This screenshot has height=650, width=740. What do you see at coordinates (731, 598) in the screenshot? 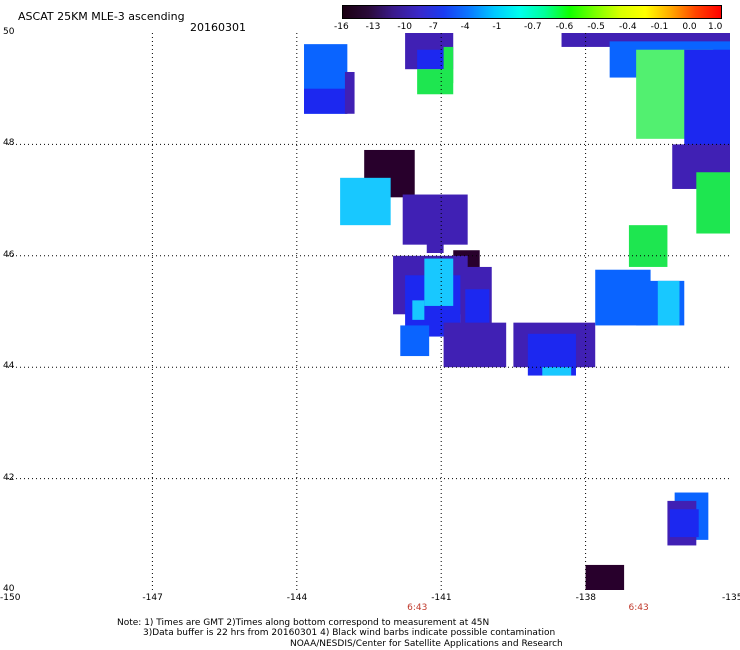
I see `longitude-label: -135` at bounding box center [731, 598].